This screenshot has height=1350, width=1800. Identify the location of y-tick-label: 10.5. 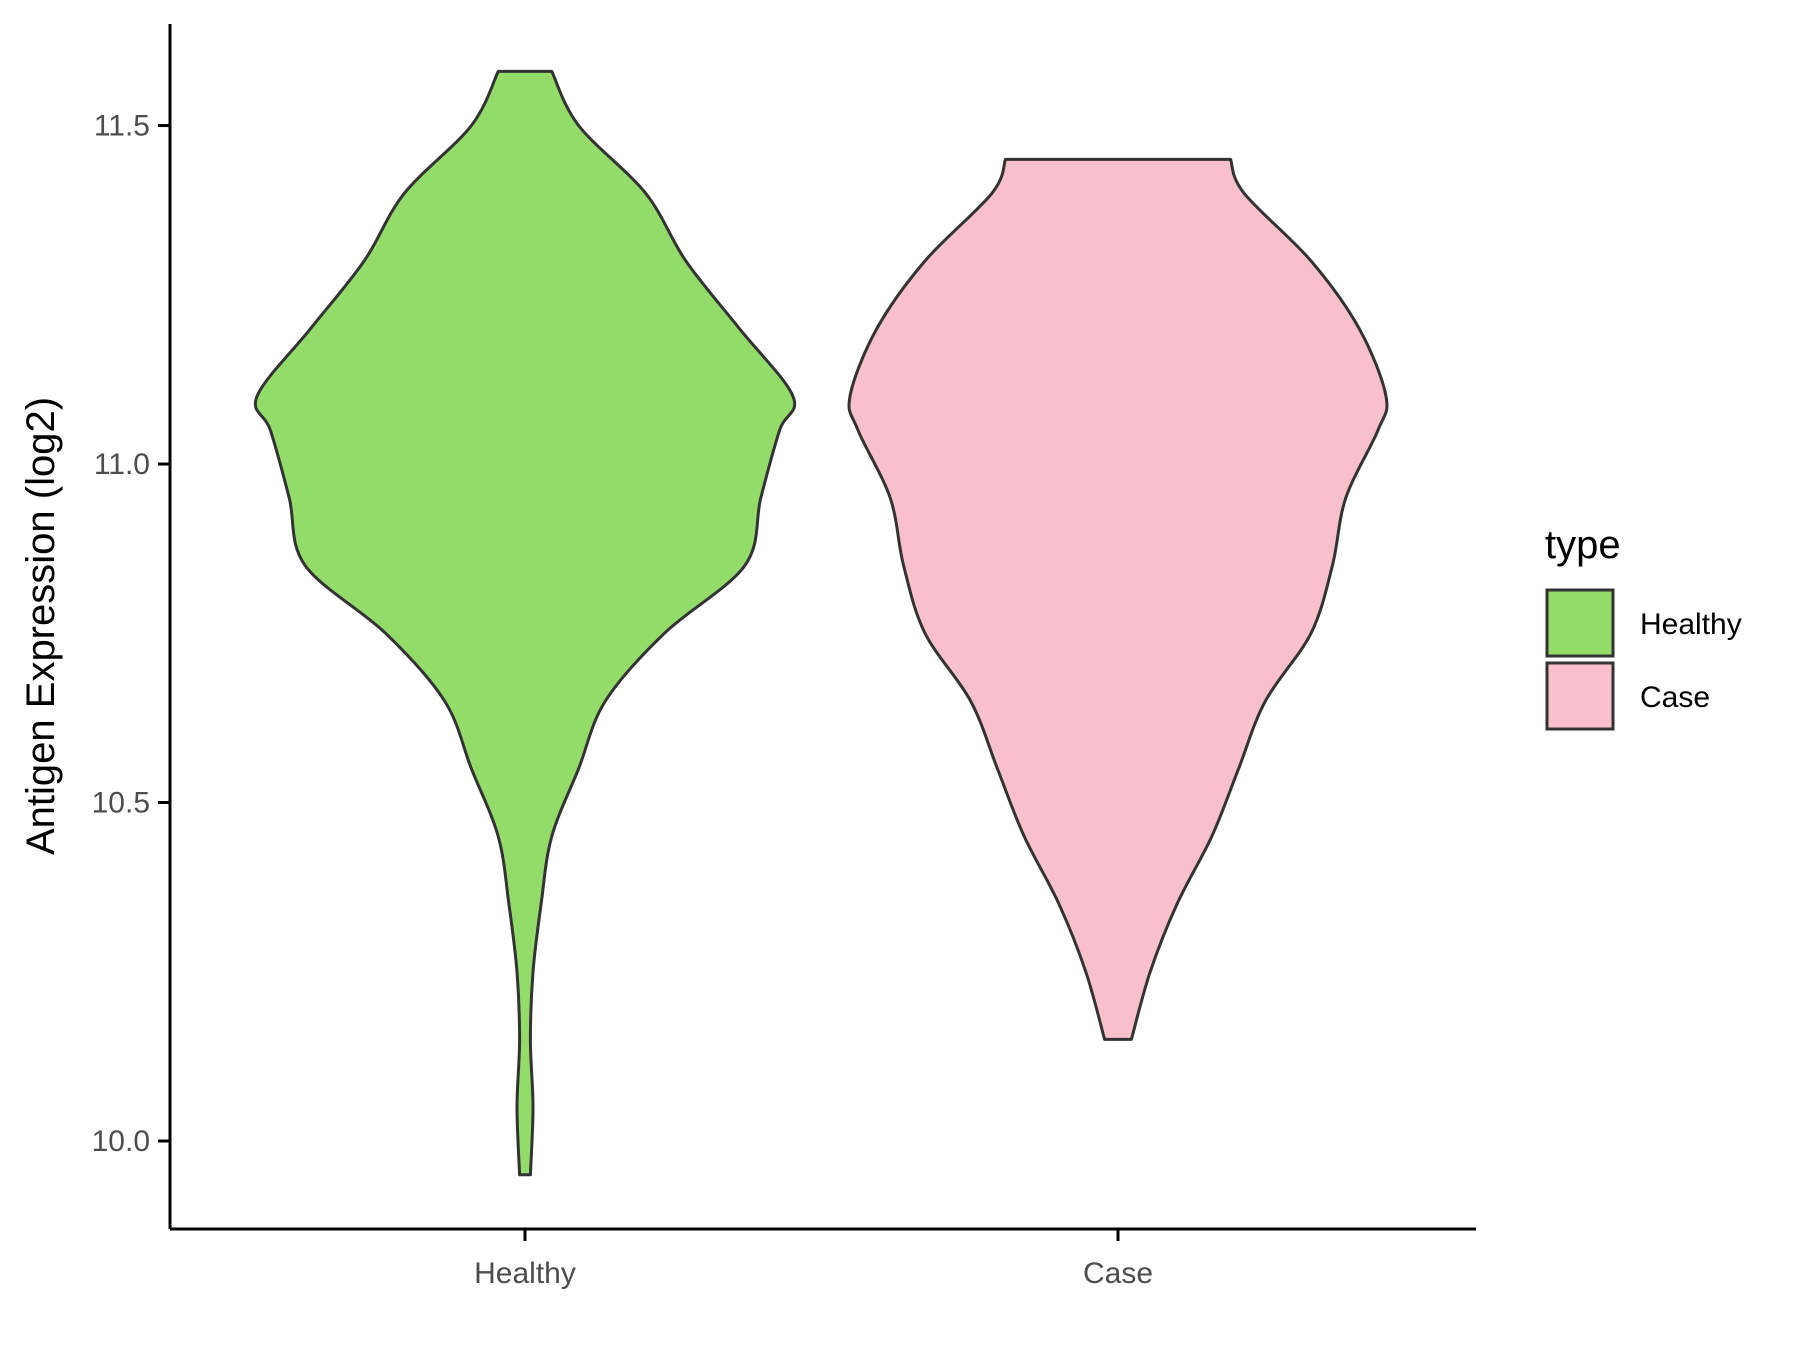
(121, 803).